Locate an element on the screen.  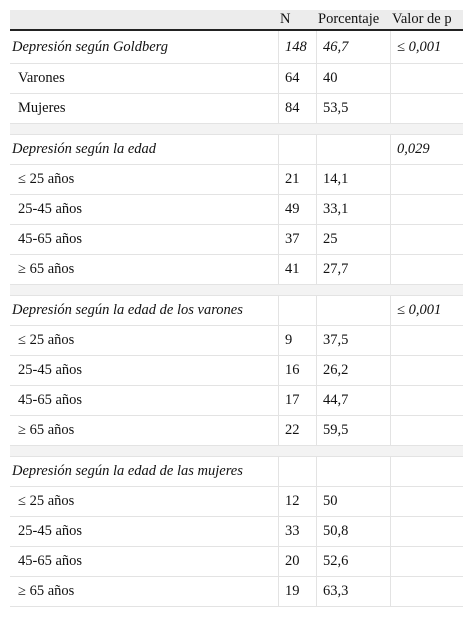
table-row: ≤ 25 años 21 14,1 is located at coordinates (236, 180).